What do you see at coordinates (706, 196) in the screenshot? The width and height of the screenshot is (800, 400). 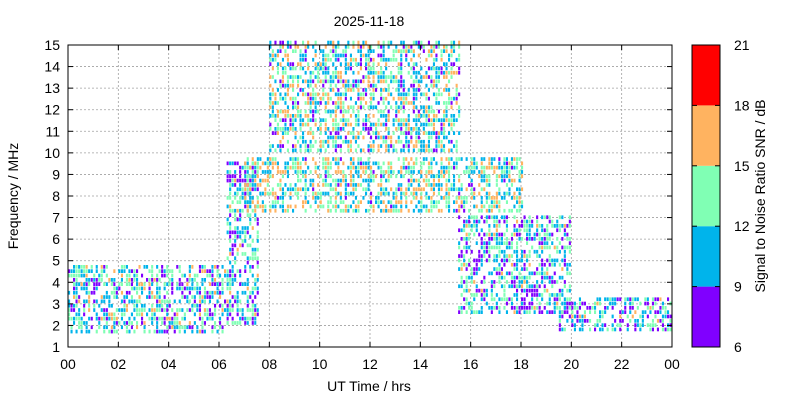 I see `colorbar-frame` at bounding box center [706, 196].